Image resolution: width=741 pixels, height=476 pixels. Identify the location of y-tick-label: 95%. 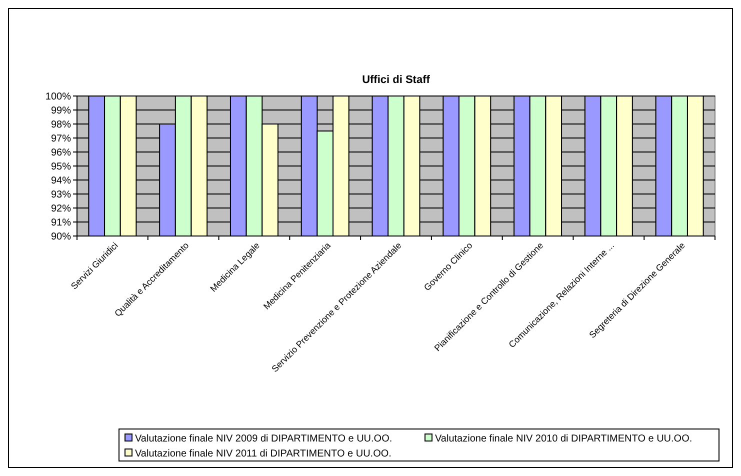
(61, 167).